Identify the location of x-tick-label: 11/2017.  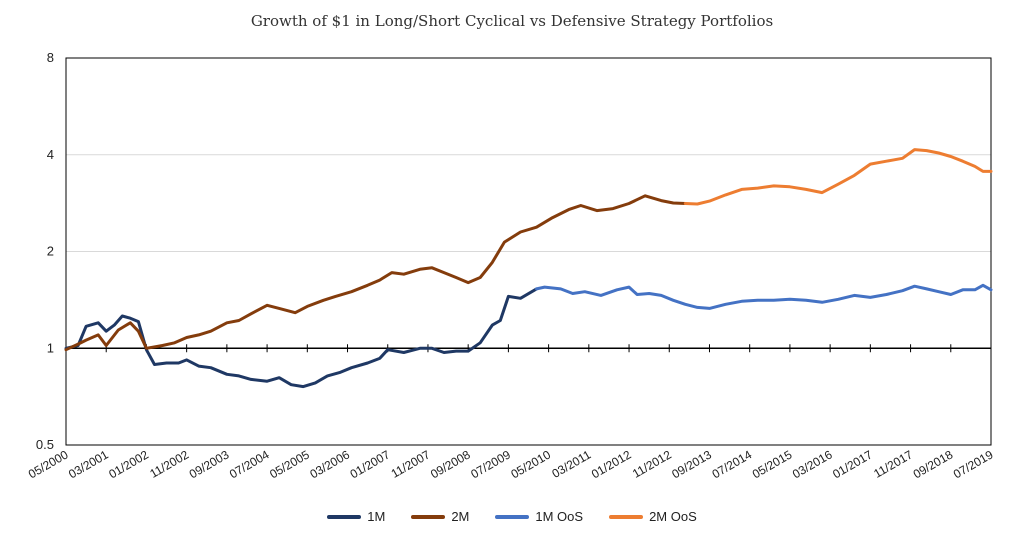
(893, 464).